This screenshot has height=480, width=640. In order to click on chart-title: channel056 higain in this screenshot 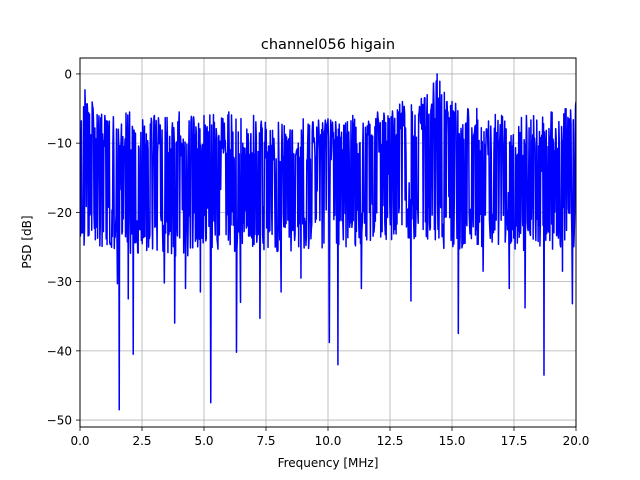, I will do `click(328, 45)`.